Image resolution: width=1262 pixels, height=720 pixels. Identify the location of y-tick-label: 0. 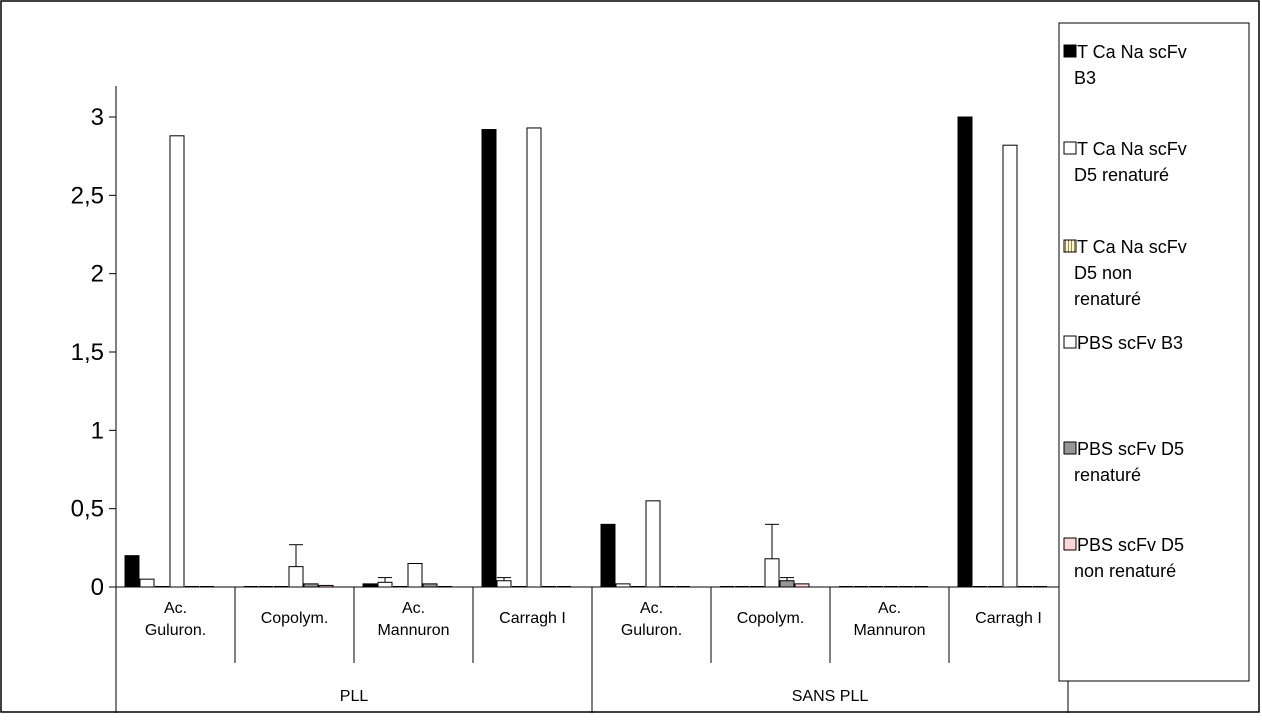
(97, 587).